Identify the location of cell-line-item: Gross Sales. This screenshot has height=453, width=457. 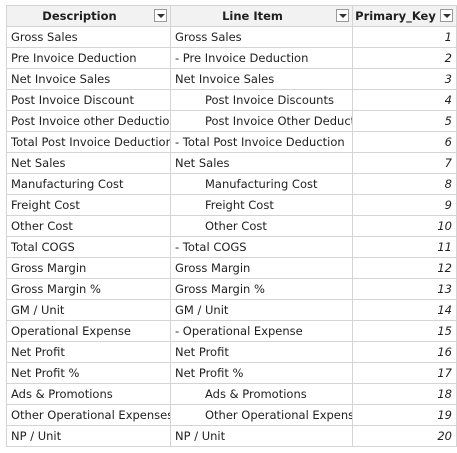
(262, 37).